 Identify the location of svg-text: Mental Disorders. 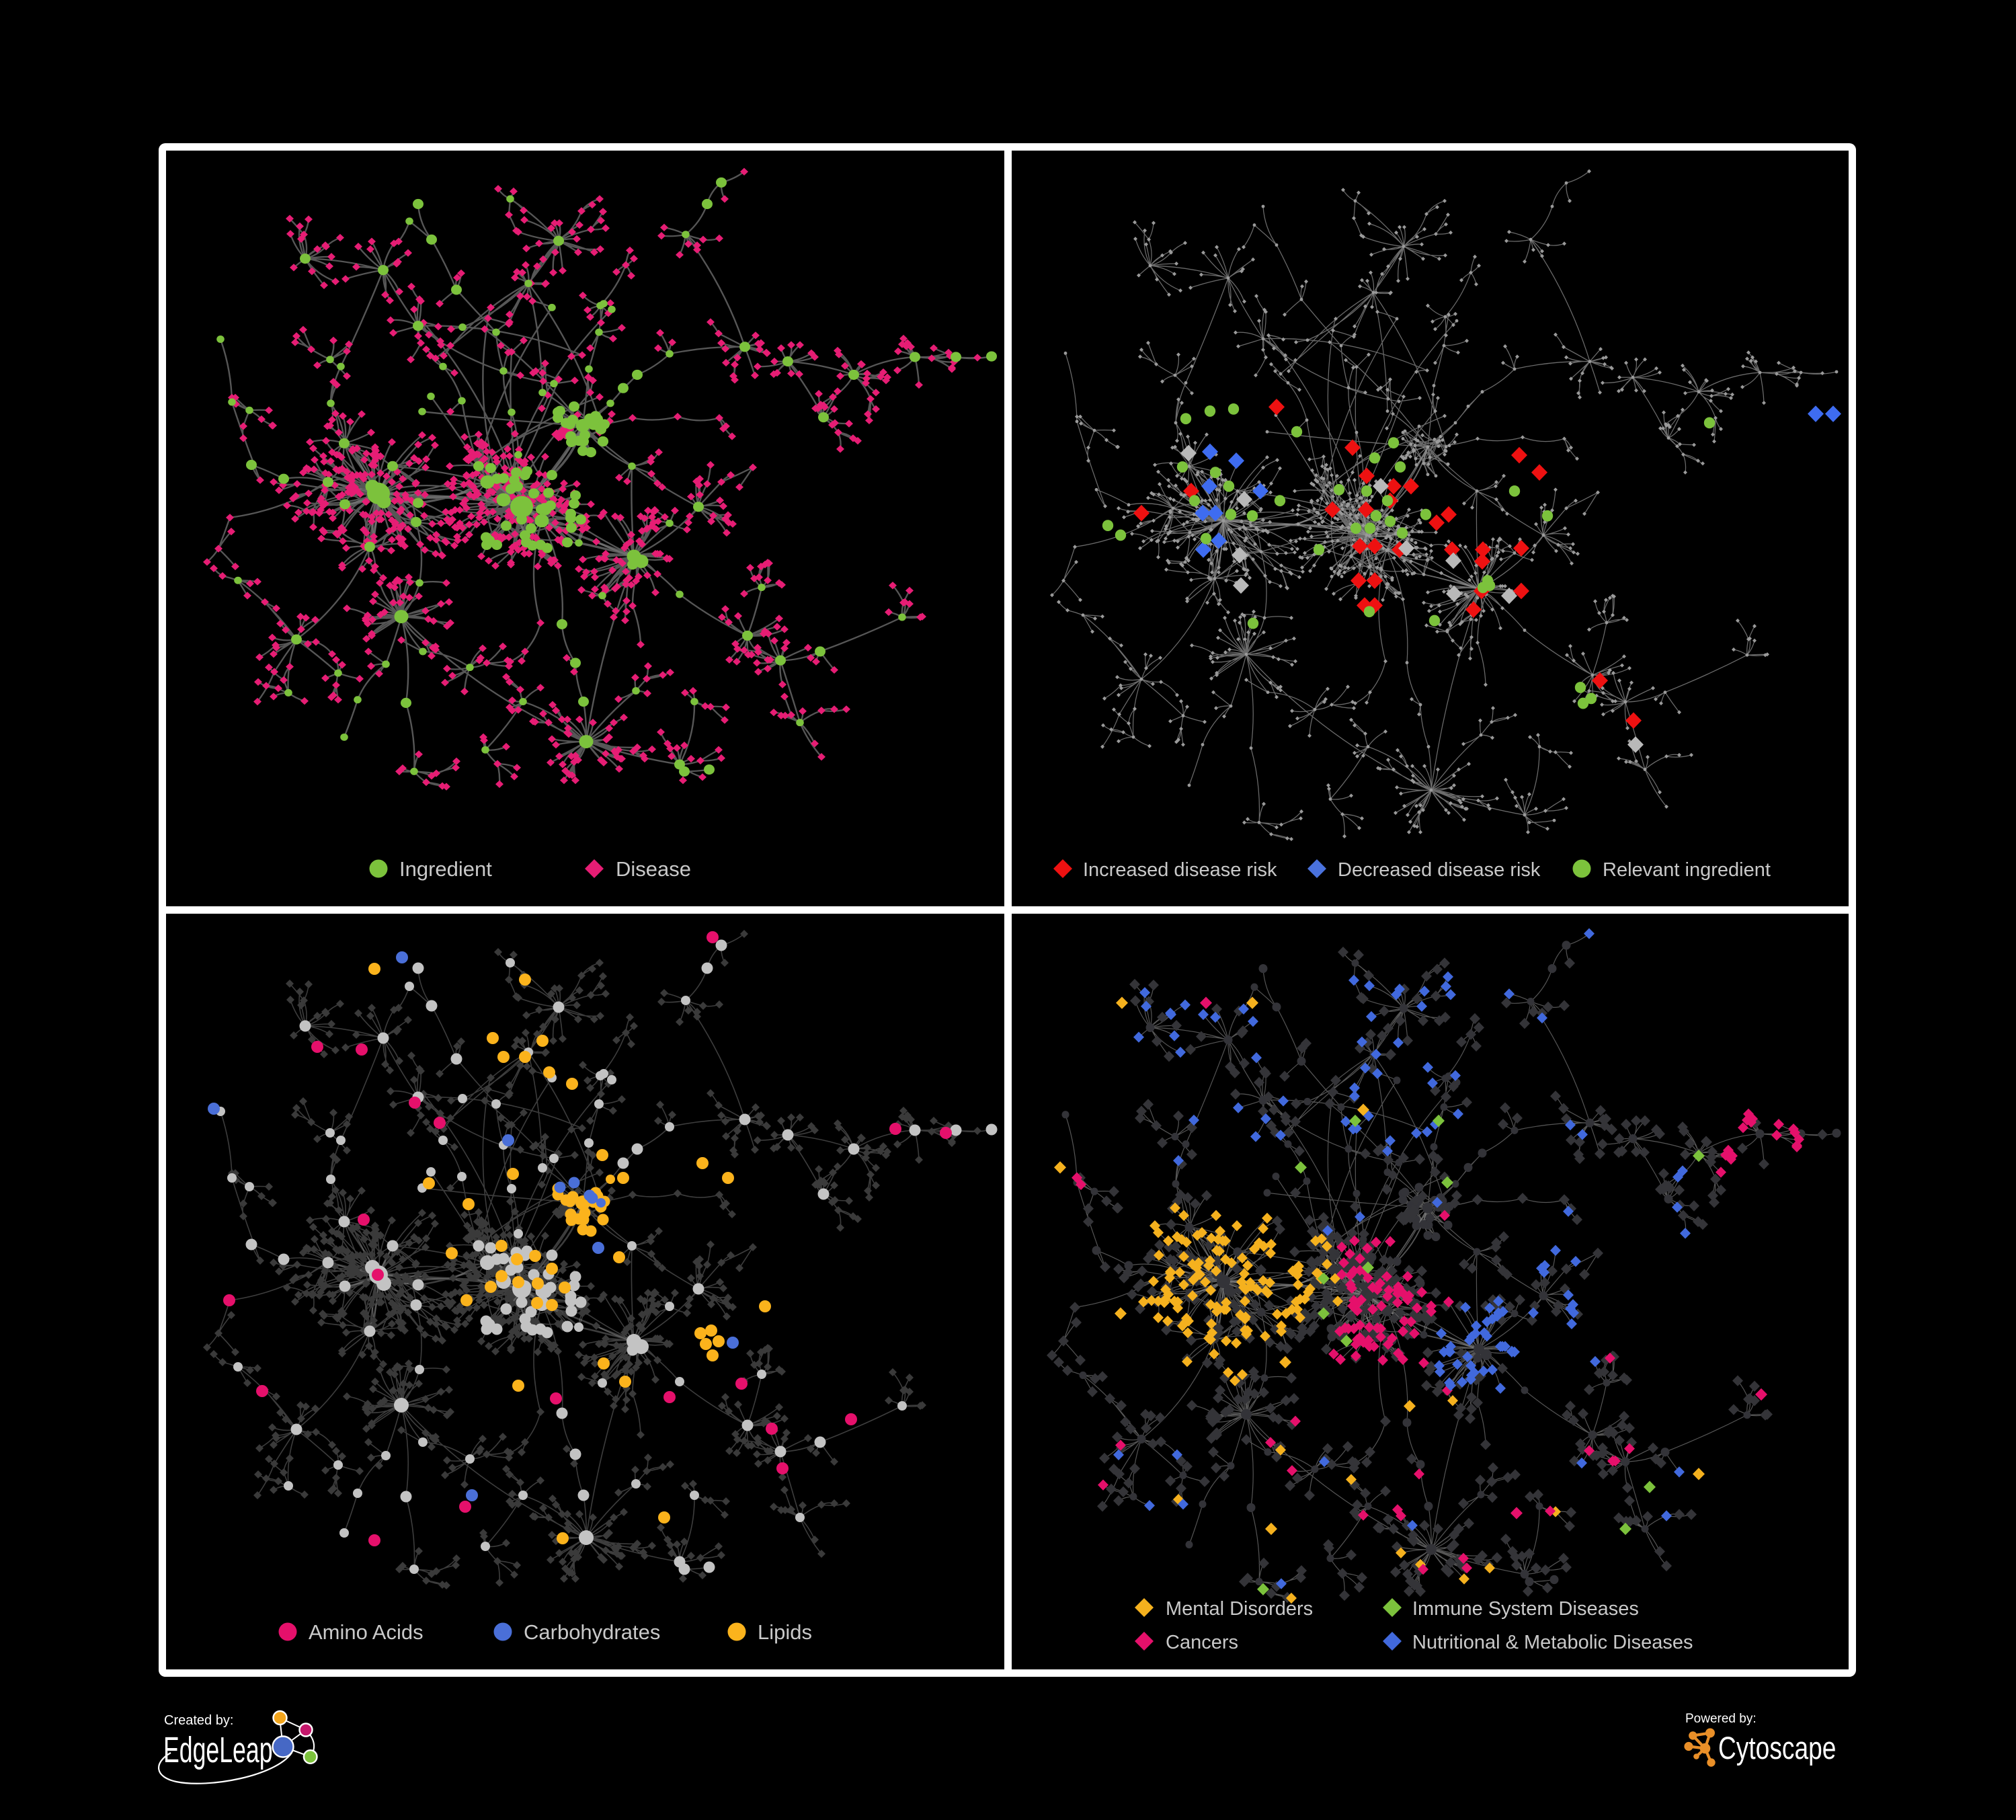
(1239, 1609).